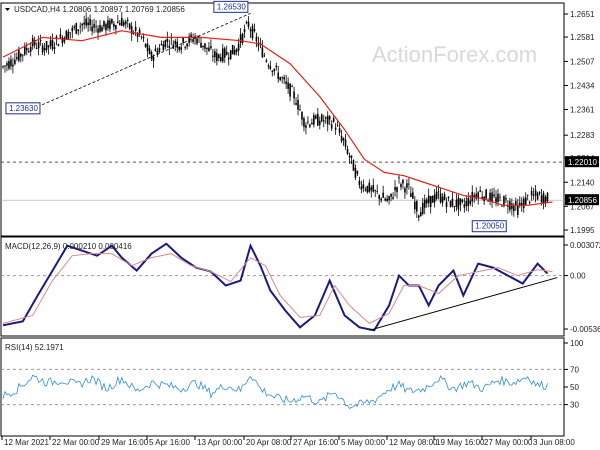 This screenshot has width=600, height=450. Describe the element at coordinates (578, 276) in the screenshot. I see `macd-ytick-label: 0.00` at that location.